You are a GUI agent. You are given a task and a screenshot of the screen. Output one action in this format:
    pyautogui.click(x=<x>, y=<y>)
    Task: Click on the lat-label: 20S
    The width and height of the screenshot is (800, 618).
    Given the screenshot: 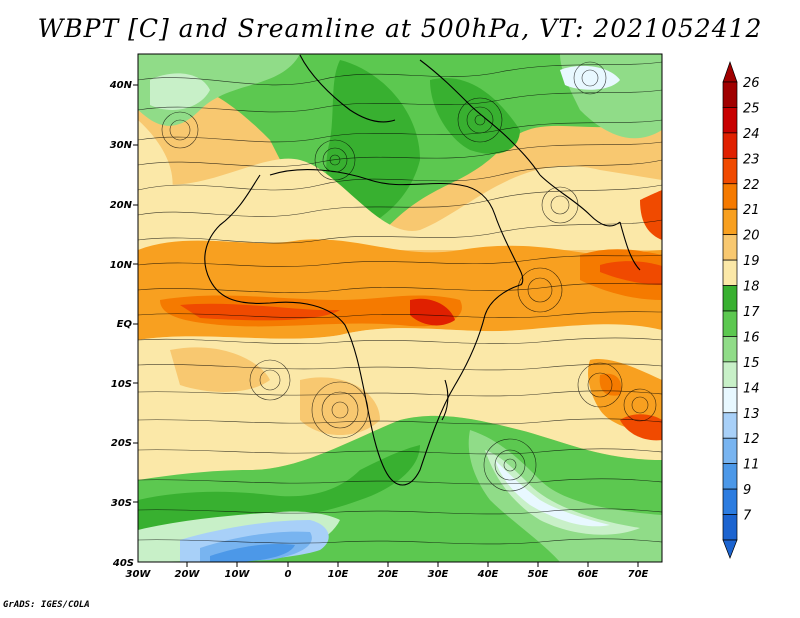 What is the action you would take?
    pyautogui.click(x=121, y=443)
    